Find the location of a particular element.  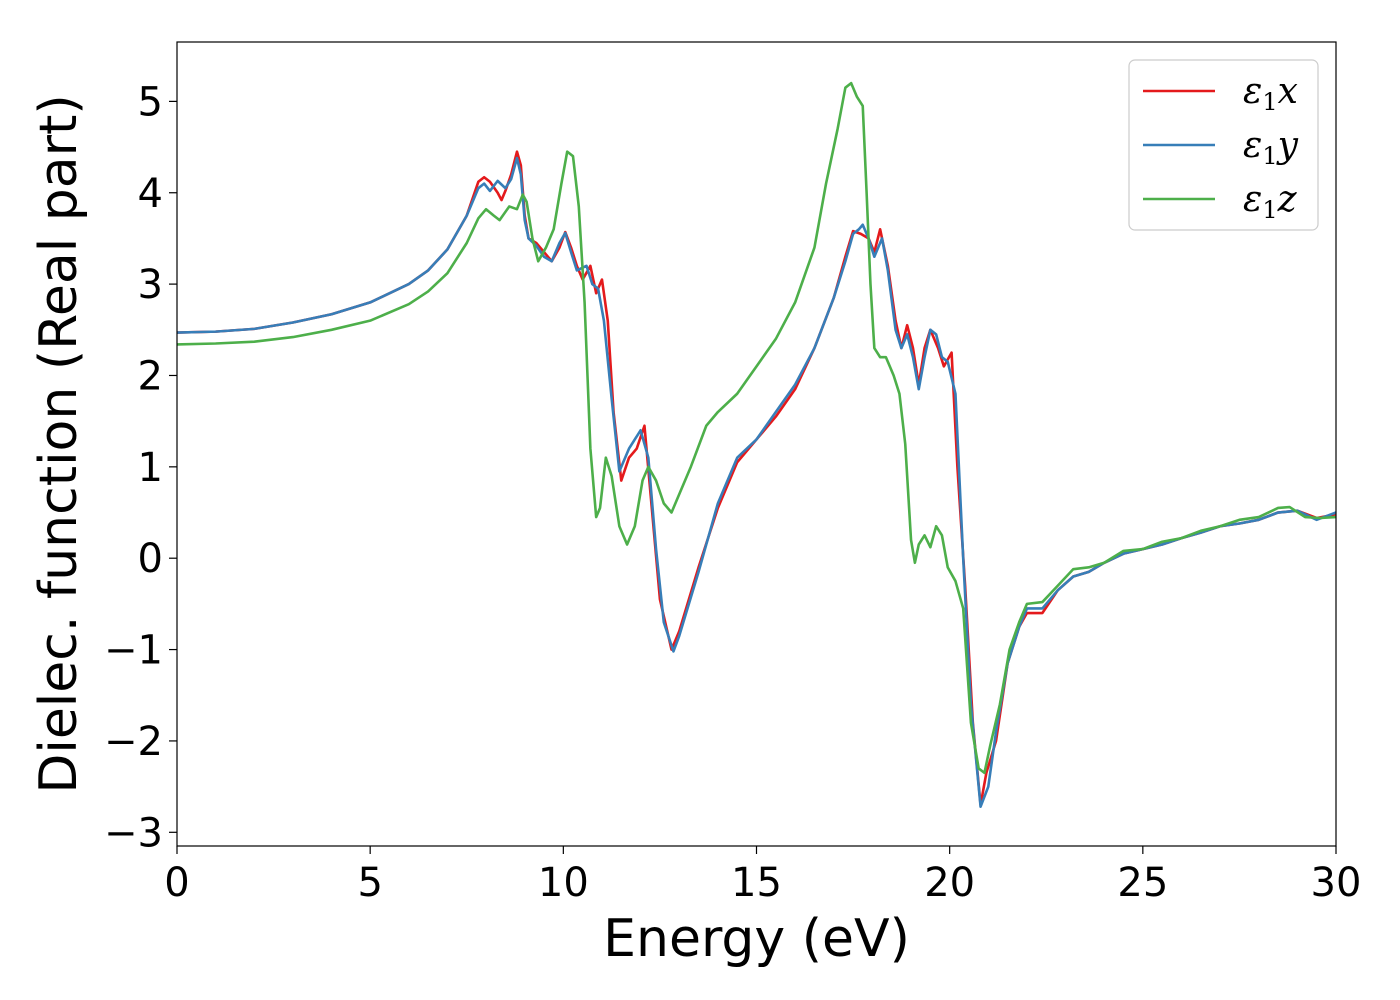

x-tick-label: 25 is located at coordinates (1142, 883).